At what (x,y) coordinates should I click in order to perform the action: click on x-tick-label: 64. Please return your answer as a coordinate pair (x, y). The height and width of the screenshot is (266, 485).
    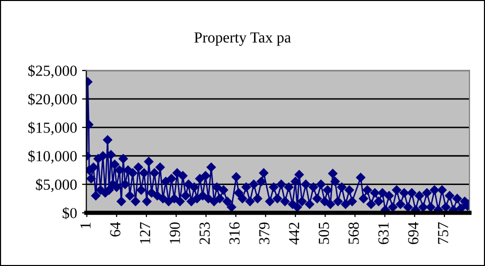
    Looking at the image, I should click on (115, 229).